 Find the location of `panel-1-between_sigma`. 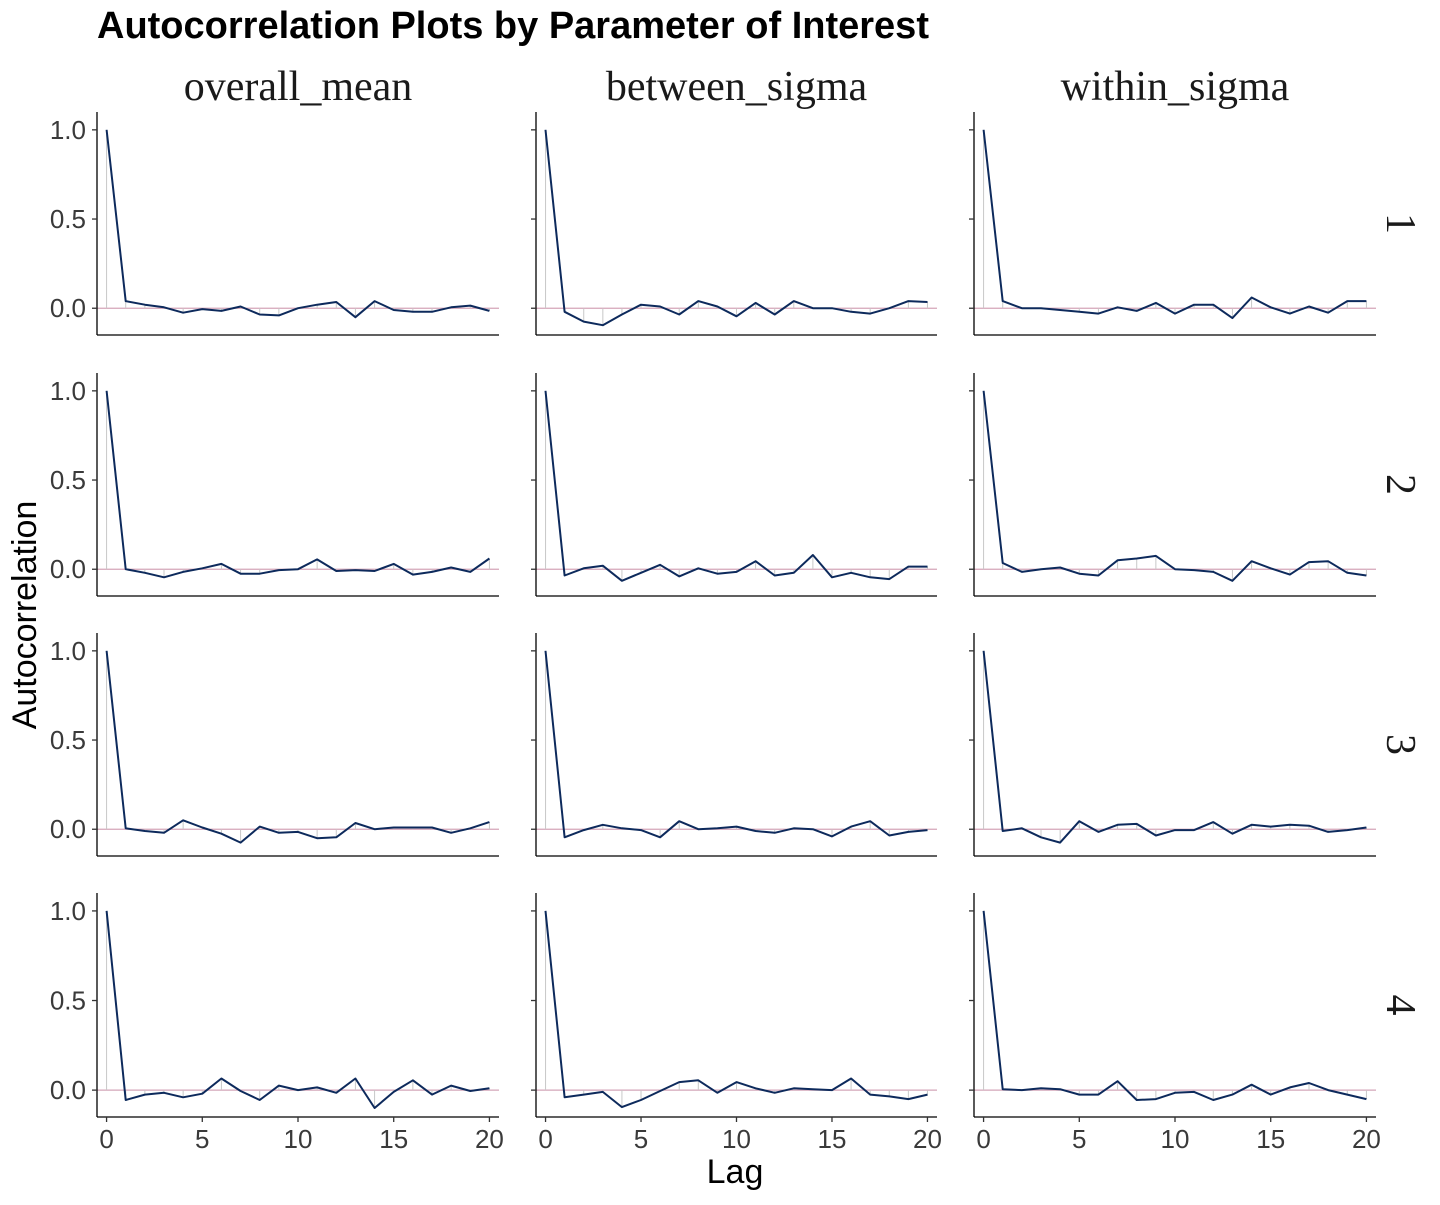

panel-1-between_sigma is located at coordinates (734, 224).